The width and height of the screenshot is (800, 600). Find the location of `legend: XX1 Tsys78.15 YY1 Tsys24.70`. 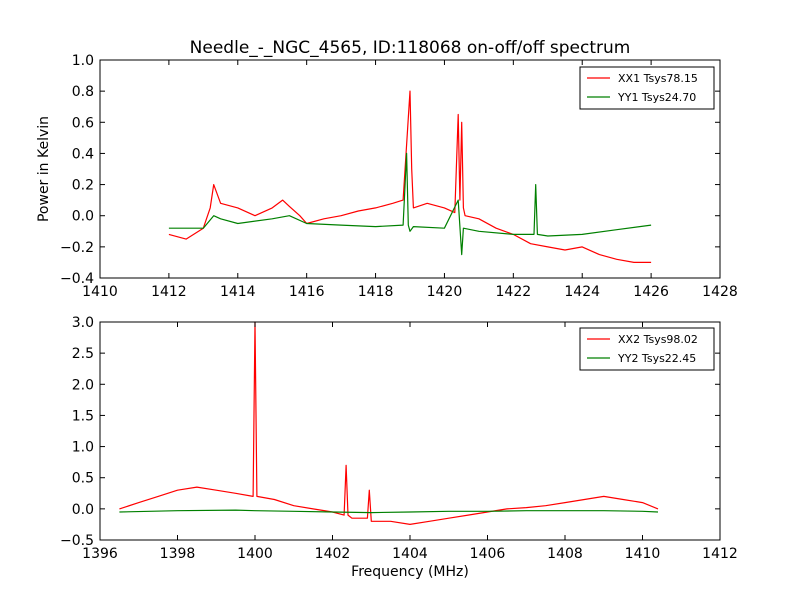

legend: XX1 Tsys78.15 YY1 Tsys24.70 is located at coordinates (647, 88).